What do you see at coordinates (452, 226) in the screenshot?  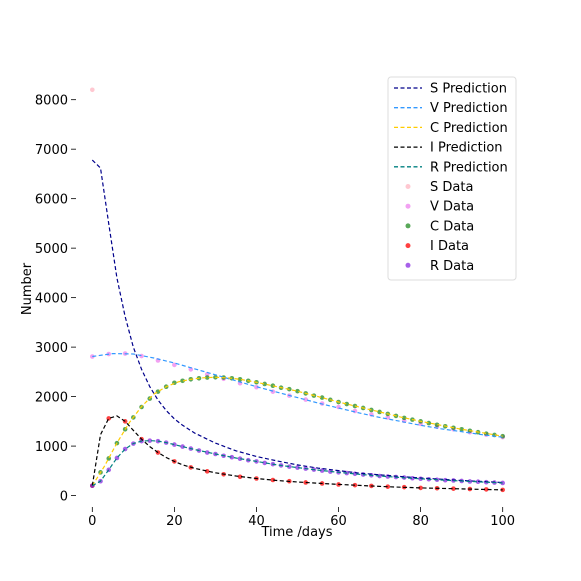 I see `legend-label: C Data` at bounding box center [452, 226].